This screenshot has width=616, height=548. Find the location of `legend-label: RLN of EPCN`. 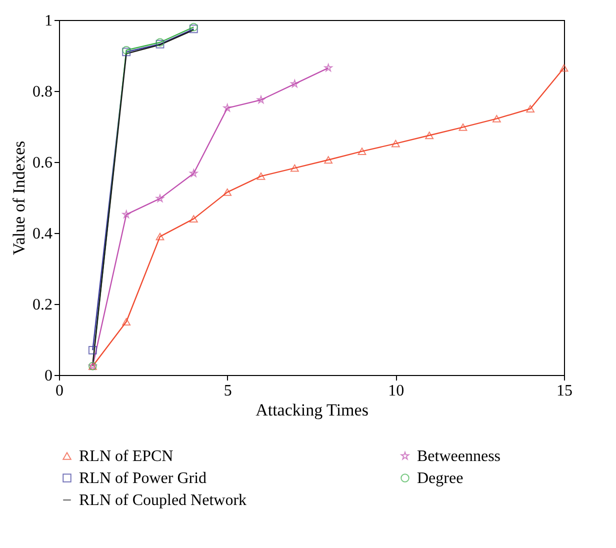

legend-label: RLN of EPCN is located at coordinates (126, 456).